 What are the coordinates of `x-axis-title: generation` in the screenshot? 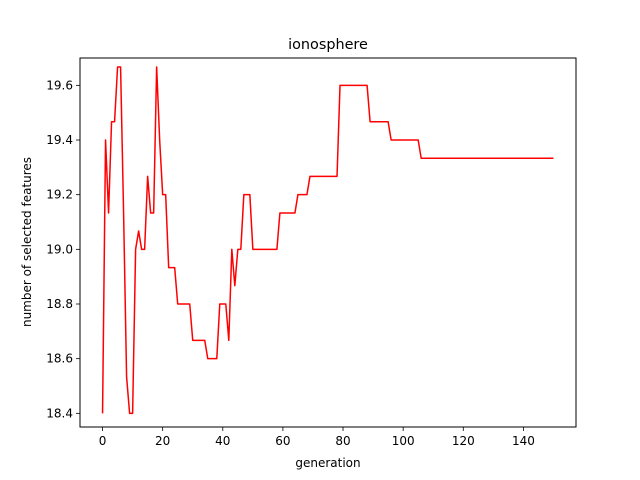 It's located at (327, 463).